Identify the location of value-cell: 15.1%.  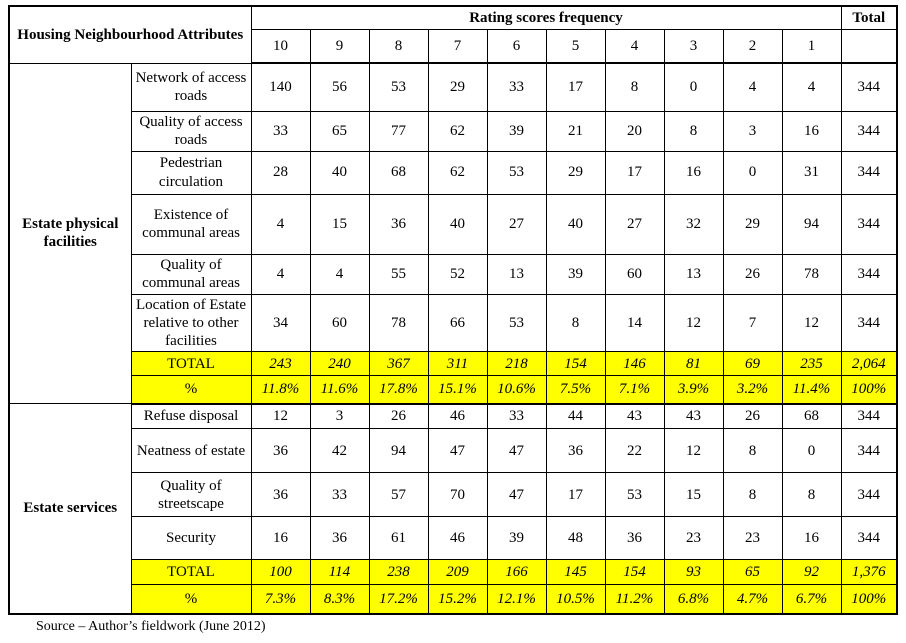
(457, 390).